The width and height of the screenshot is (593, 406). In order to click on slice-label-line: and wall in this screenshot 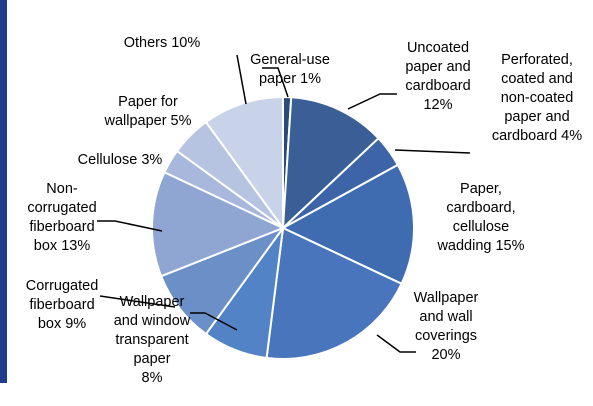, I will do `click(445, 317)`.